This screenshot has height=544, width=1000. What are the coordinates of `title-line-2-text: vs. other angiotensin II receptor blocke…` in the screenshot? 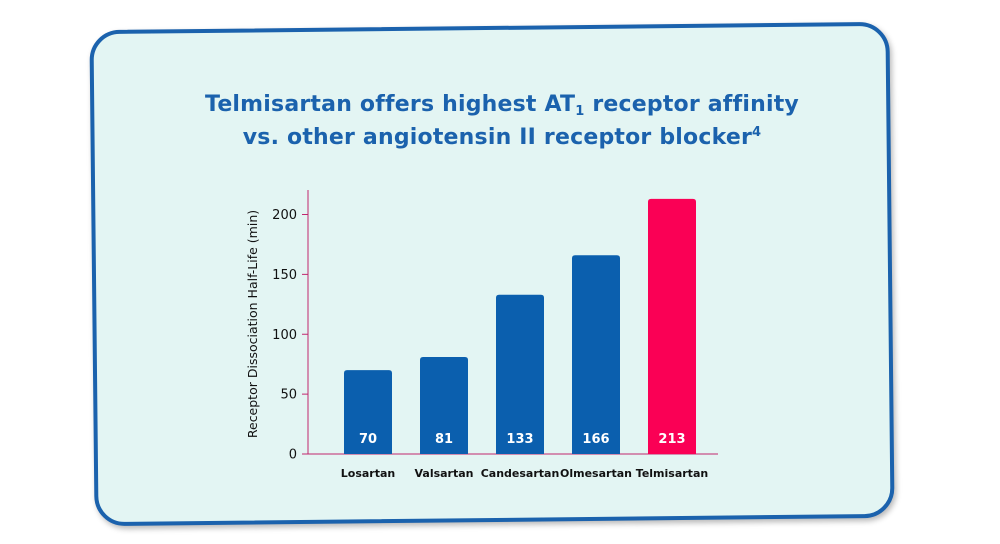 It's located at (497, 137).